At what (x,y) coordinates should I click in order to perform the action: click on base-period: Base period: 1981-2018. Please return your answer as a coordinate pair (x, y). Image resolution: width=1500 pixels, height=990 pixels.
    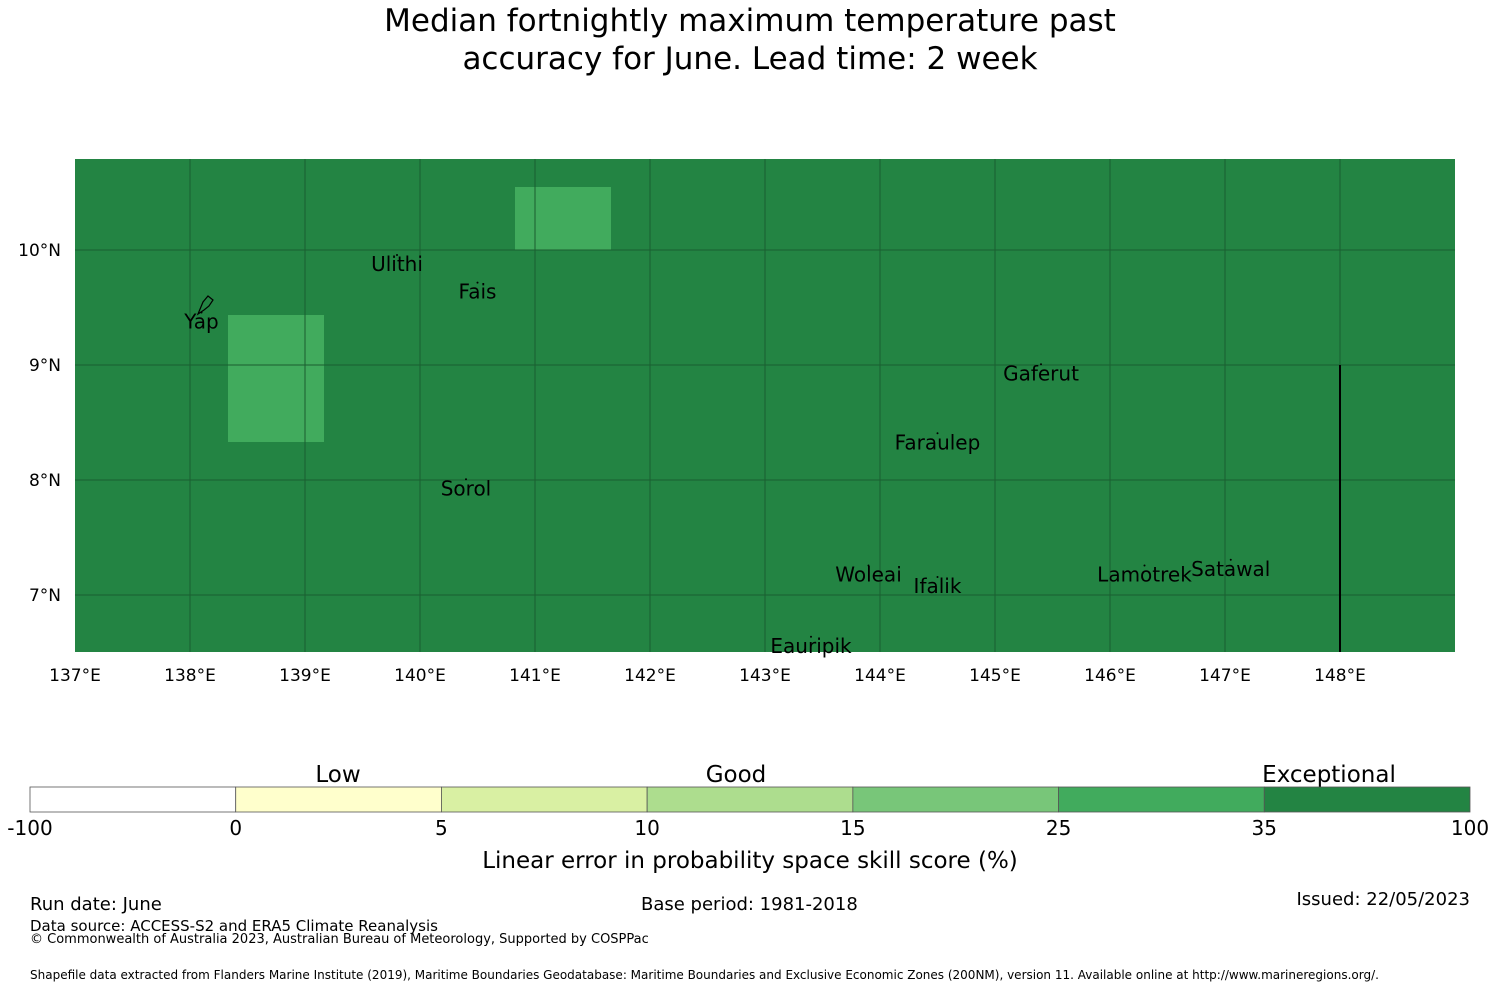
    Looking at the image, I should click on (749, 904).